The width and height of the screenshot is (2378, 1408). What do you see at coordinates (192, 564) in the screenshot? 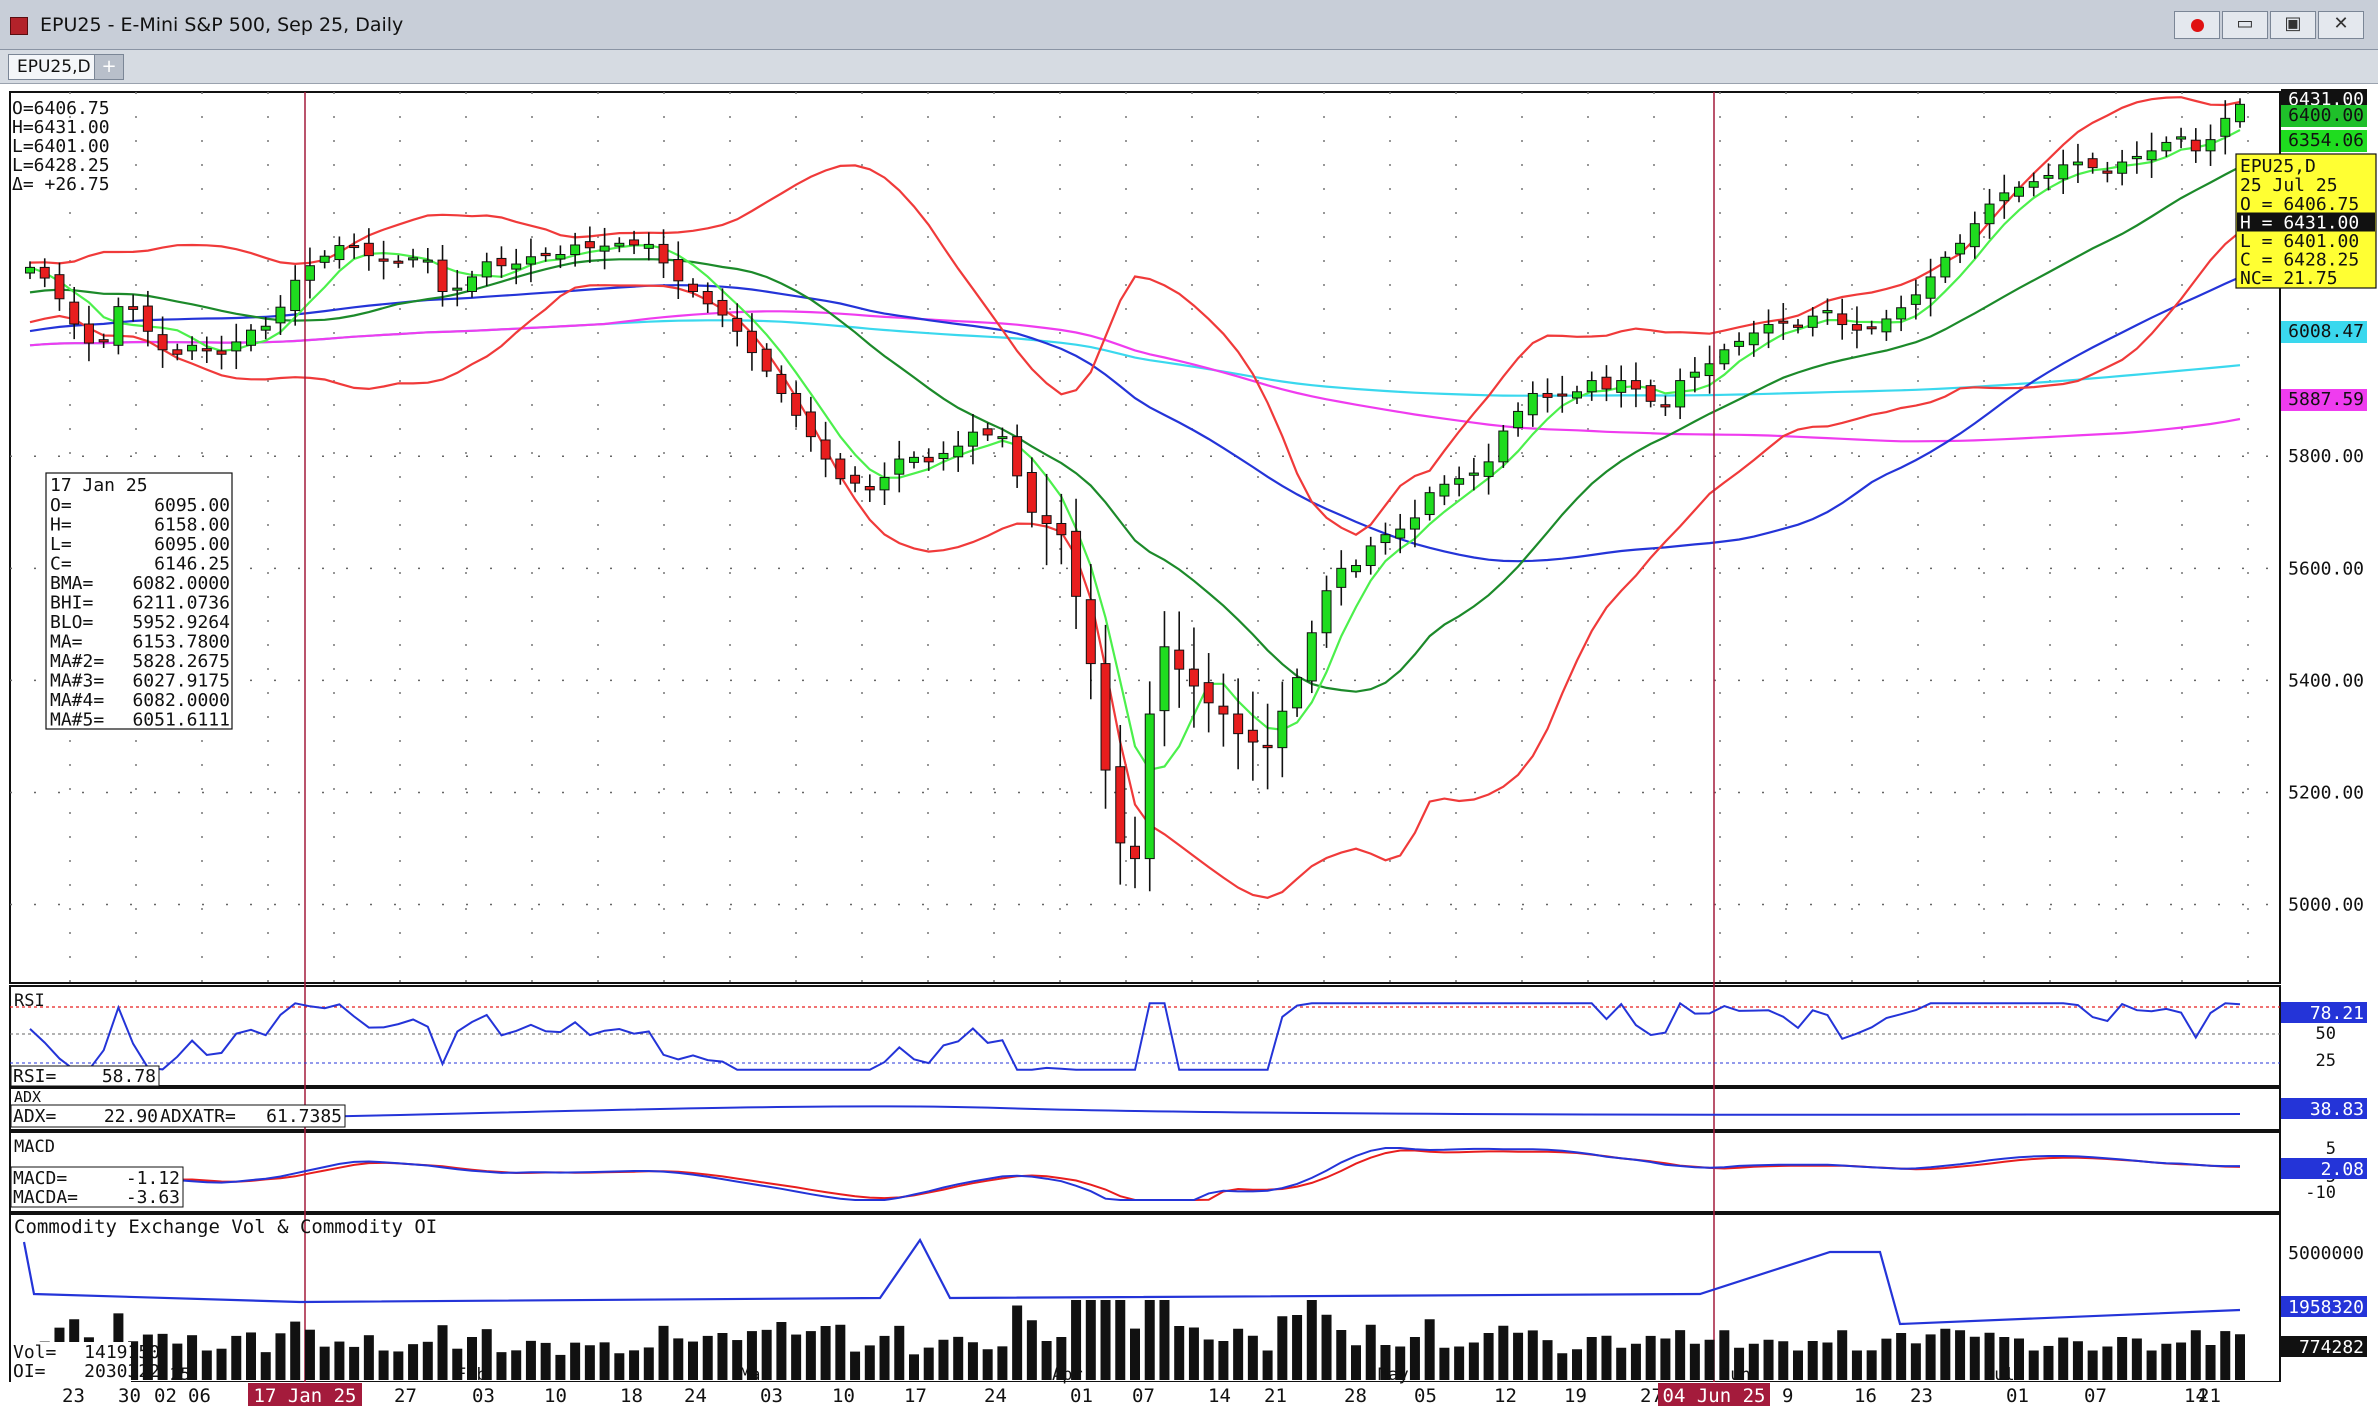
I see `info-box-value: 6146.25` at bounding box center [192, 564].